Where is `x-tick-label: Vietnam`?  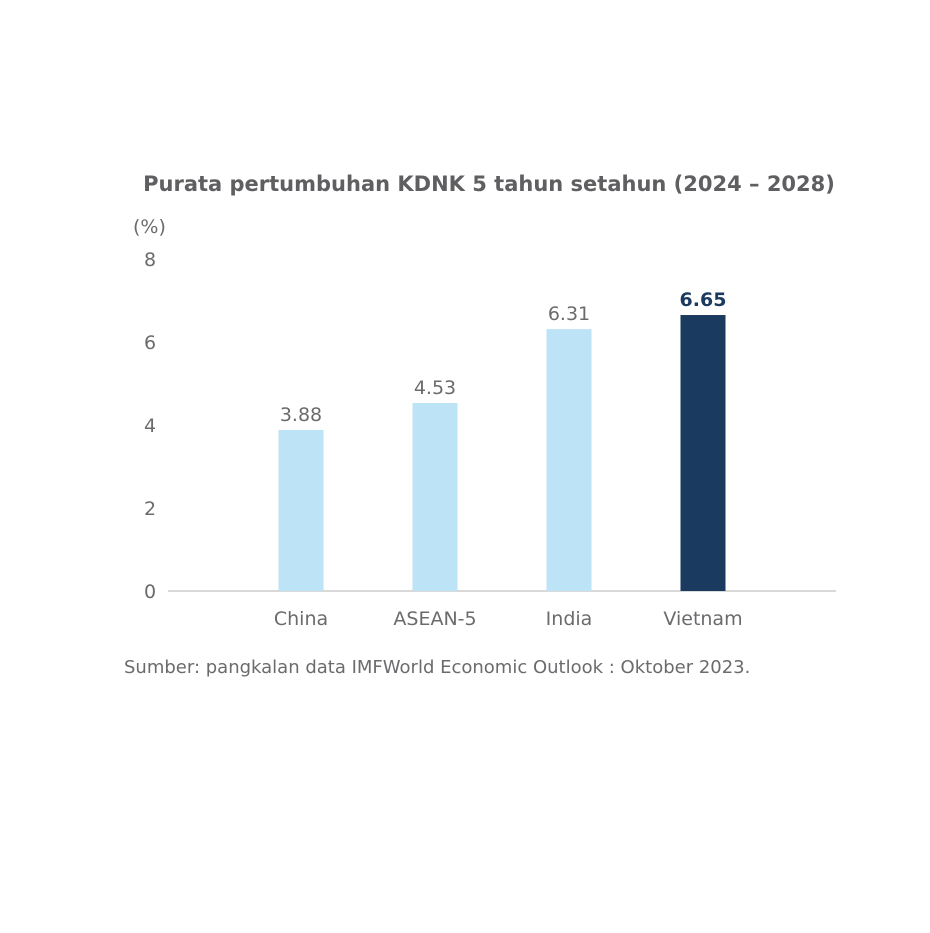 x-tick-label: Vietnam is located at coordinates (702, 619).